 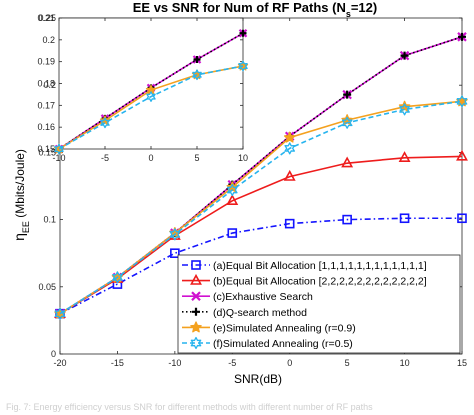 I want to click on inset-xtick-label: 0, so click(x=150, y=158).